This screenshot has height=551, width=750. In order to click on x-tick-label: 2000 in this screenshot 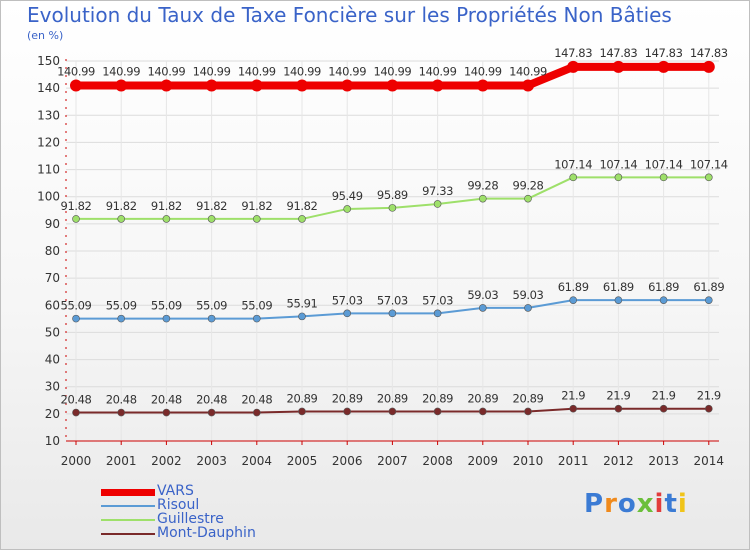, I will do `click(76, 461)`.